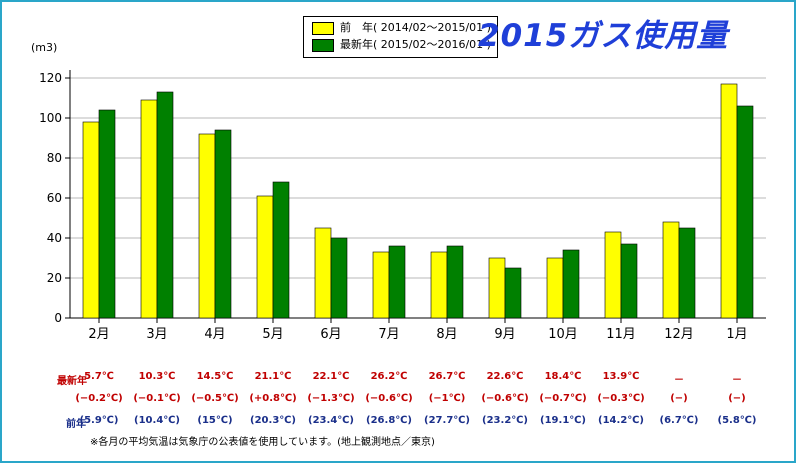 The height and width of the screenshot is (463, 796). What do you see at coordinates (563, 334) in the screenshot?
I see `x-tick-label: 10月` at bounding box center [563, 334].